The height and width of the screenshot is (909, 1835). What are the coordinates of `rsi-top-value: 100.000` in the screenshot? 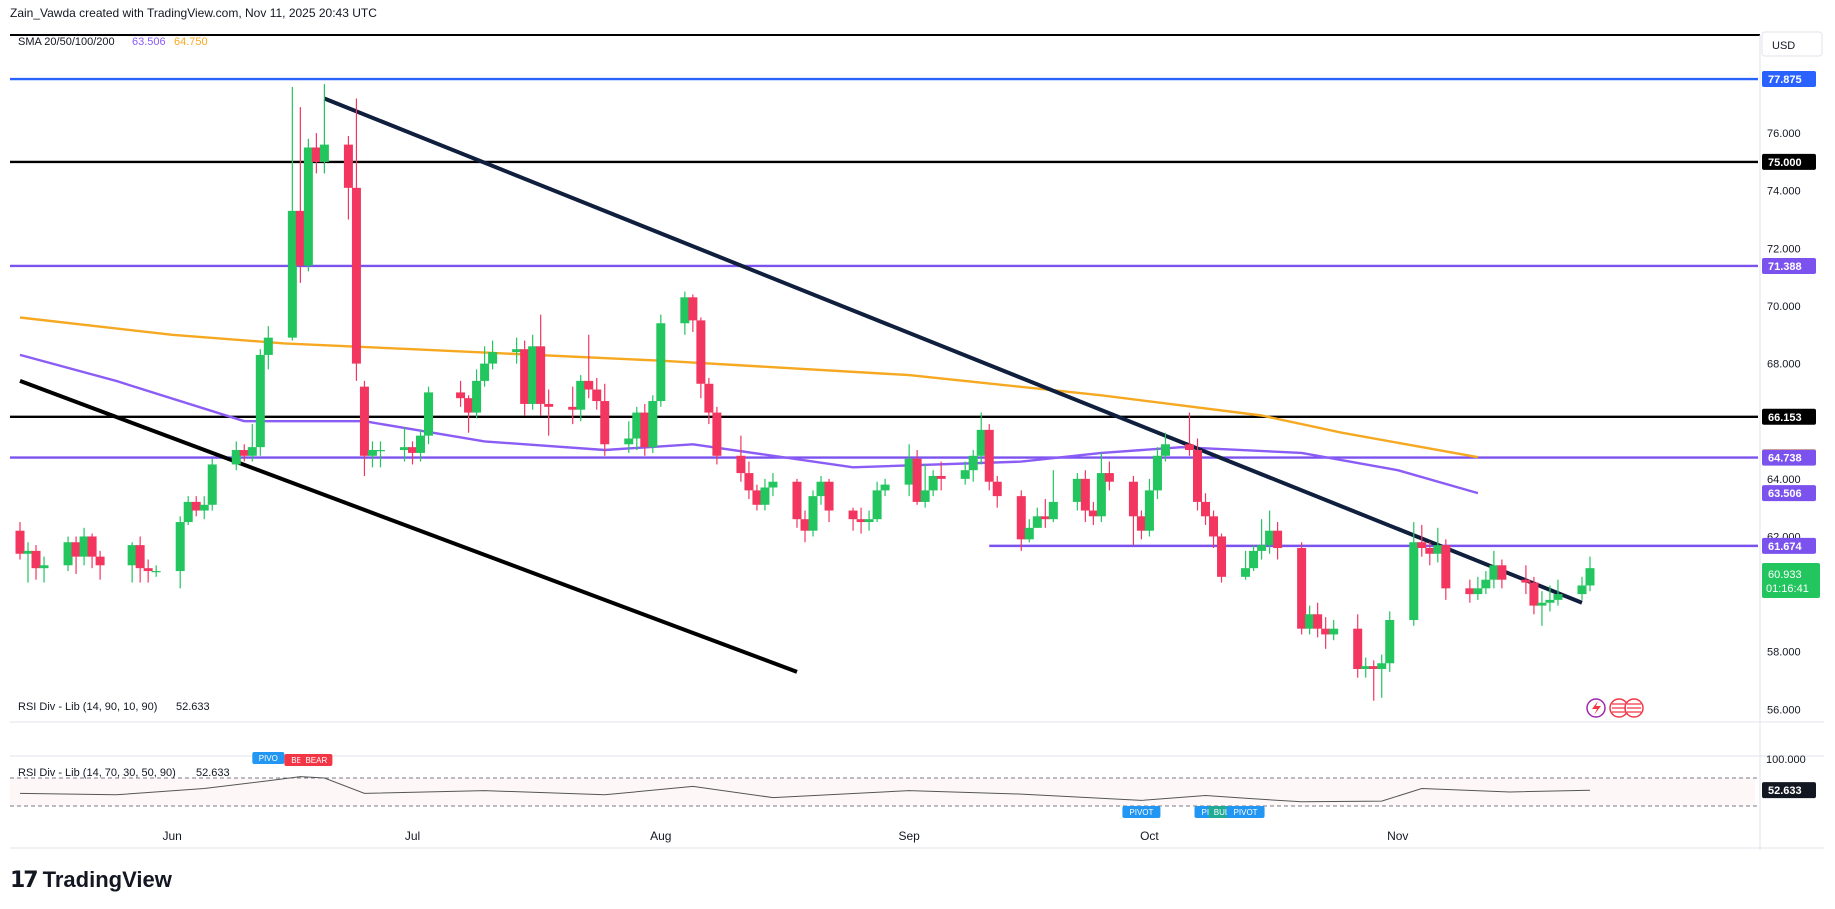 It's located at (1786, 760).